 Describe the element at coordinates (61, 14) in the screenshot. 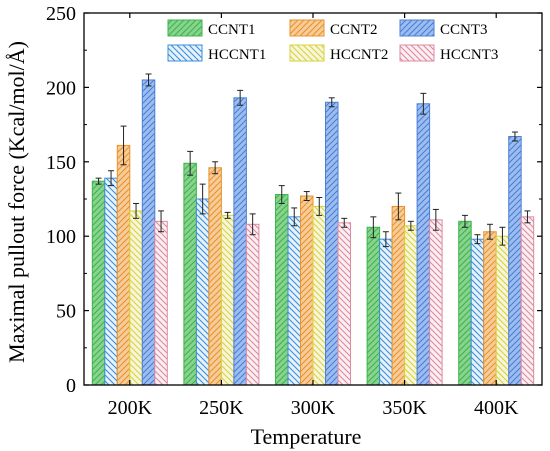

I see `y-tick-label: 250` at that location.